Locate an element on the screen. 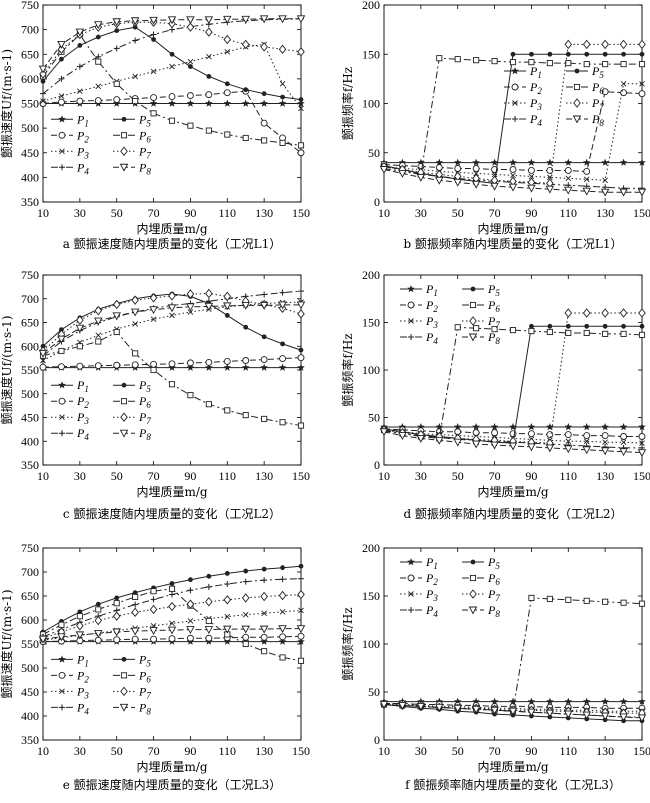 The width and height of the screenshot is (650, 803). x-tick-label: 90 is located at coordinates (531, 476).